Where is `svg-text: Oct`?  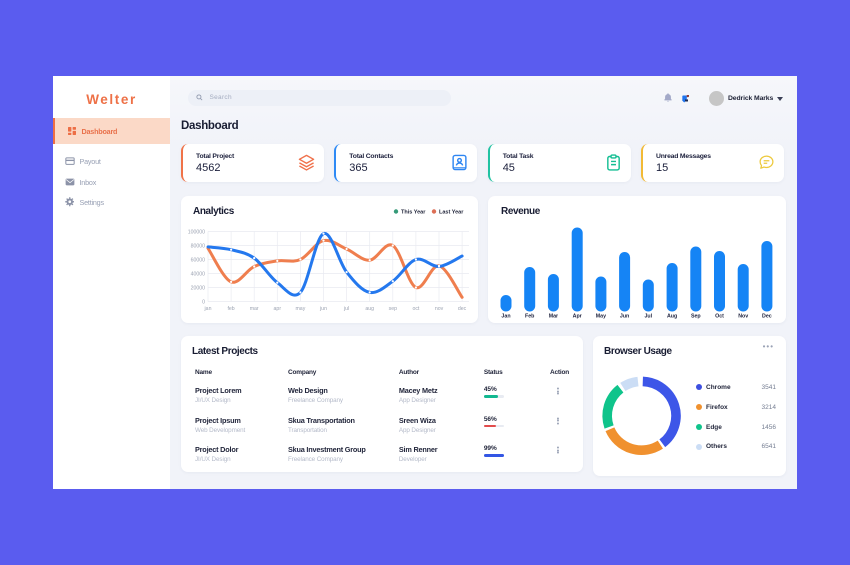
svg-text: Oct is located at coordinates (719, 316).